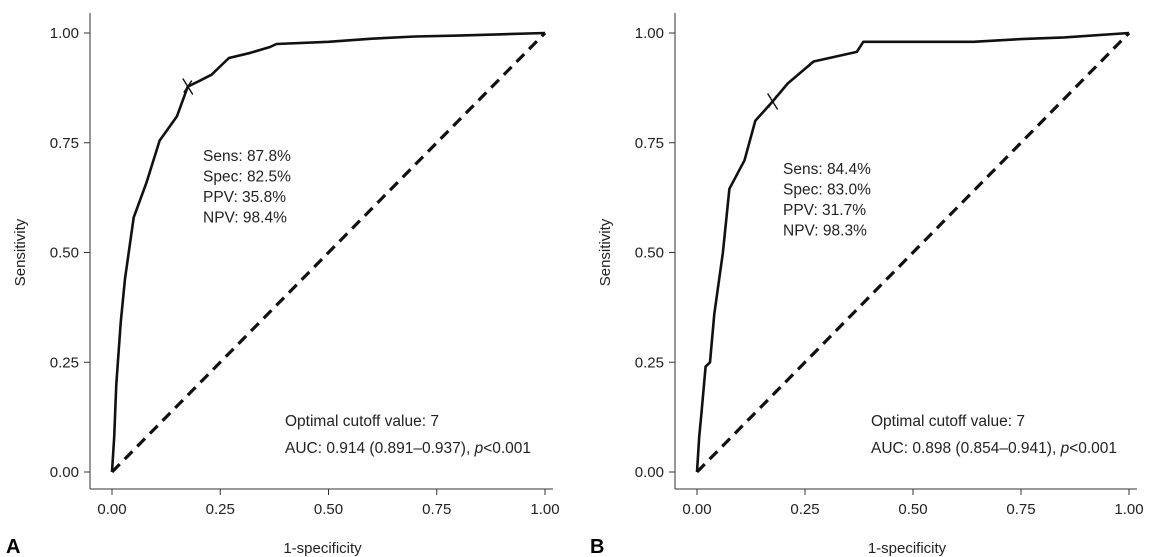  What do you see at coordinates (994, 448) in the screenshot?
I see `auc-label: AUC: 0.898 (0.854–0.941), p<0.001` at bounding box center [994, 448].